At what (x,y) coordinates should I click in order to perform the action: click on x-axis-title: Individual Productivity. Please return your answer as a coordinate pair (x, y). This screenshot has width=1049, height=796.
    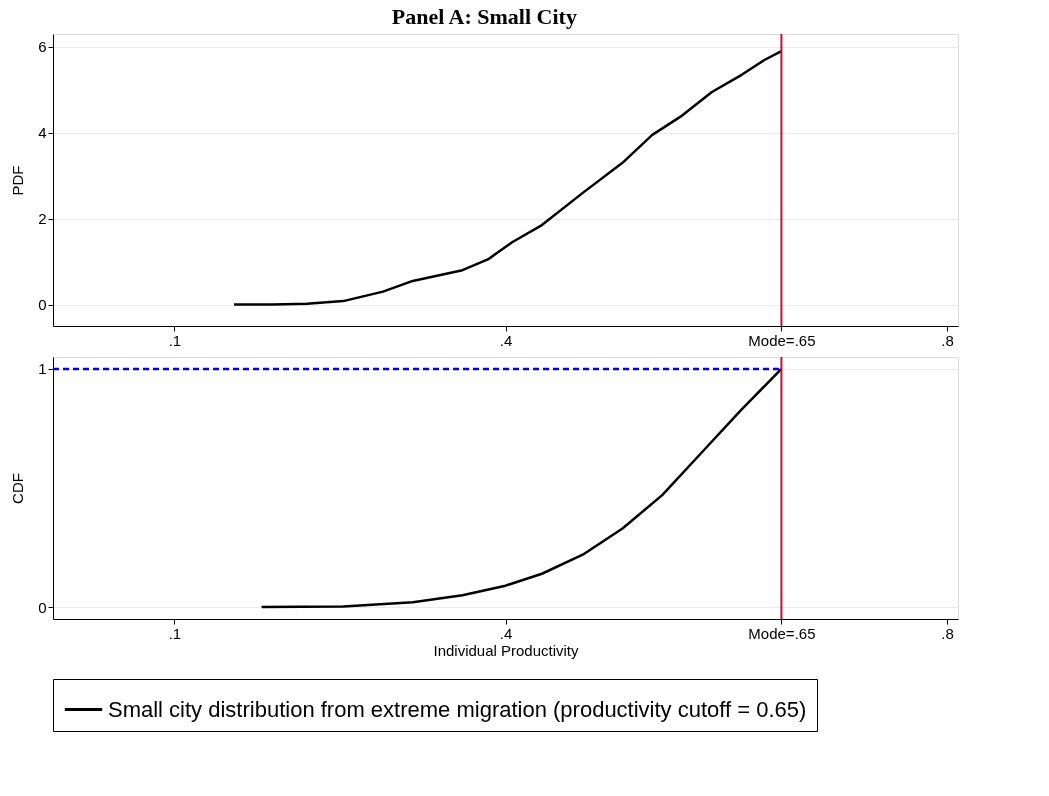
    Looking at the image, I should click on (506, 650).